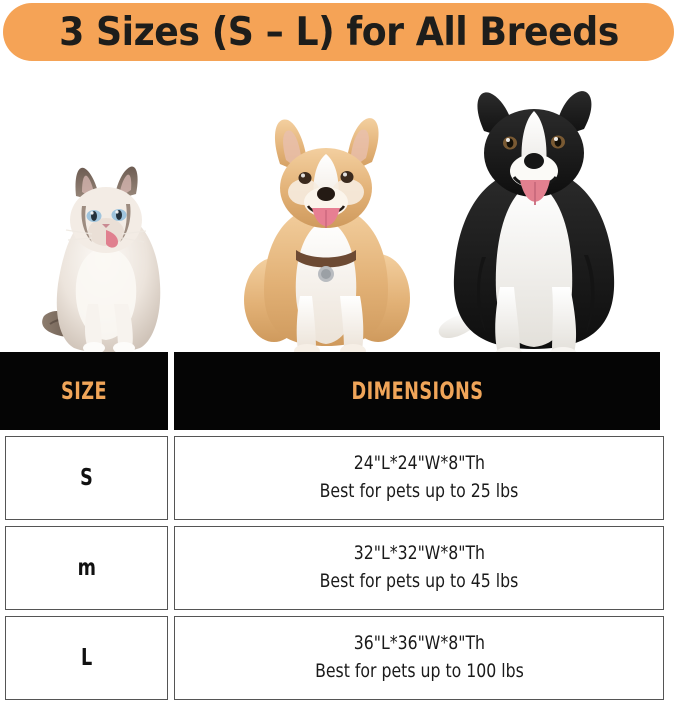  Describe the element at coordinates (419, 553) in the screenshot. I see `dimensions-measurements: 32"L*32"W*8"Th` at that location.